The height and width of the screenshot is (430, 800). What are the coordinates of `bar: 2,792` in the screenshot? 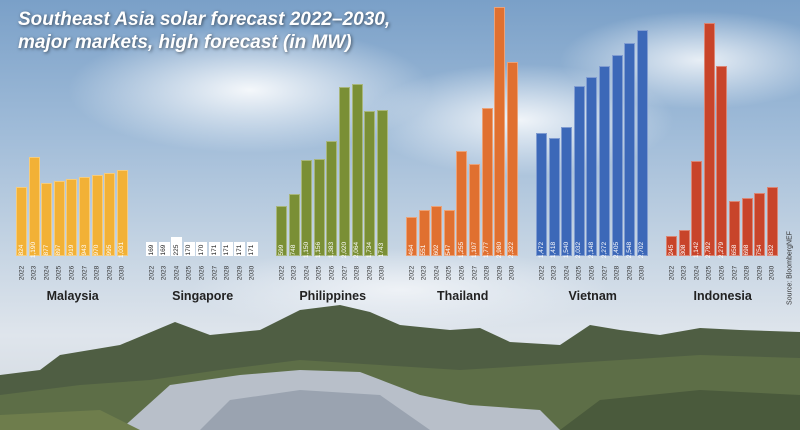 It's located at (709, 140).